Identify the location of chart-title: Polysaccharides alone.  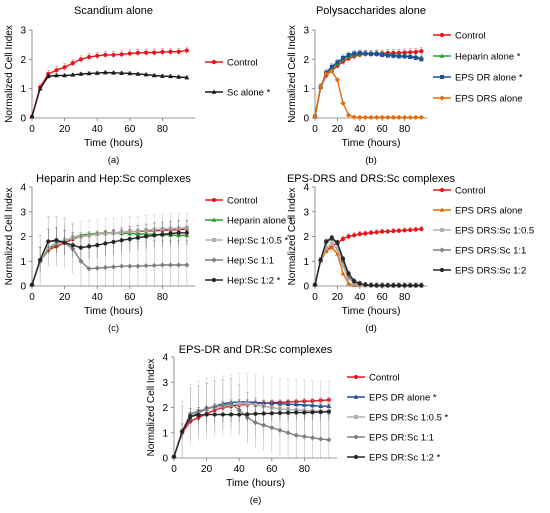
(371, 11).